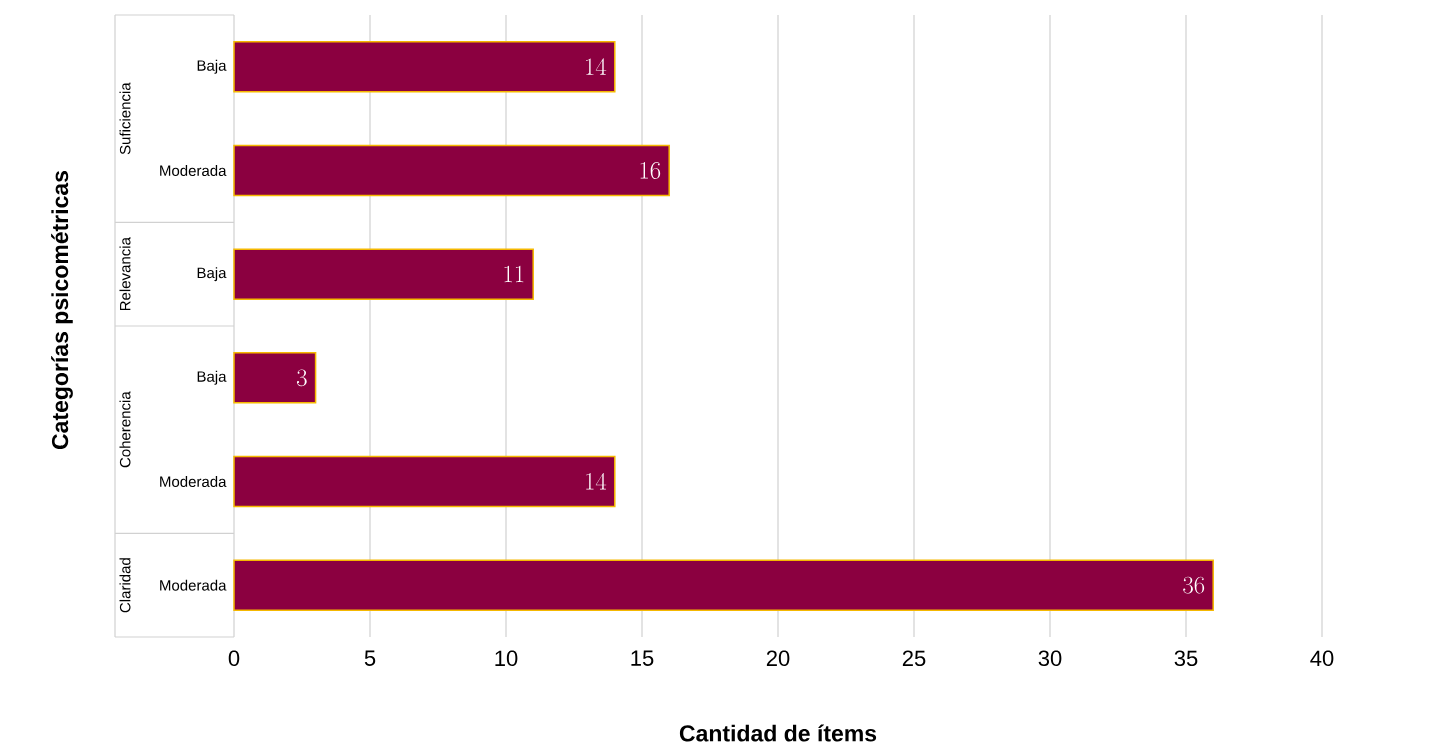 The height and width of the screenshot is (754, 1455). I want to click on x-tick-label: 25, so click(914, 658).